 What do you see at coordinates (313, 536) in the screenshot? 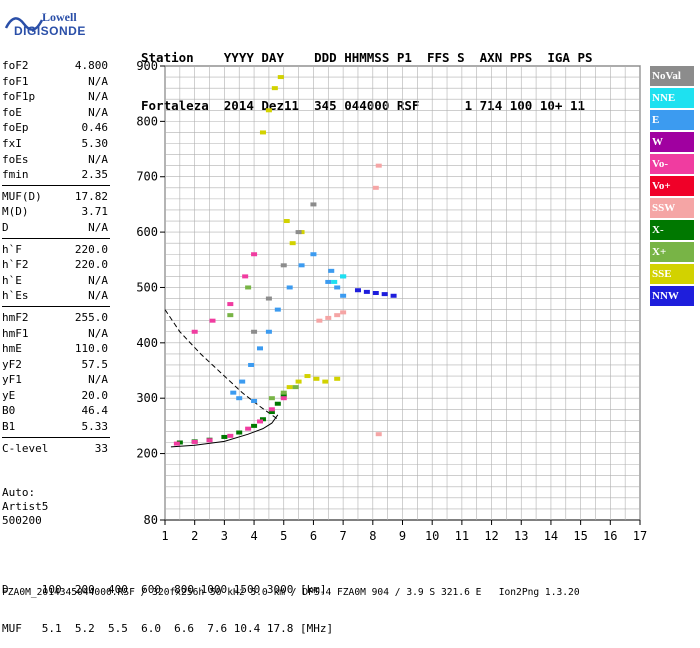
I see `x-tick-label: 6` at bounding box center [313, 536].